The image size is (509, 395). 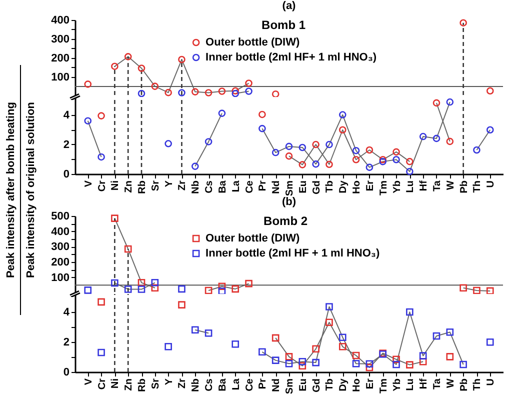 What do you see at coordinates (60, 216) in the screenshot?
I see `y-tick-label: 500` at bounding box center [60, 216].